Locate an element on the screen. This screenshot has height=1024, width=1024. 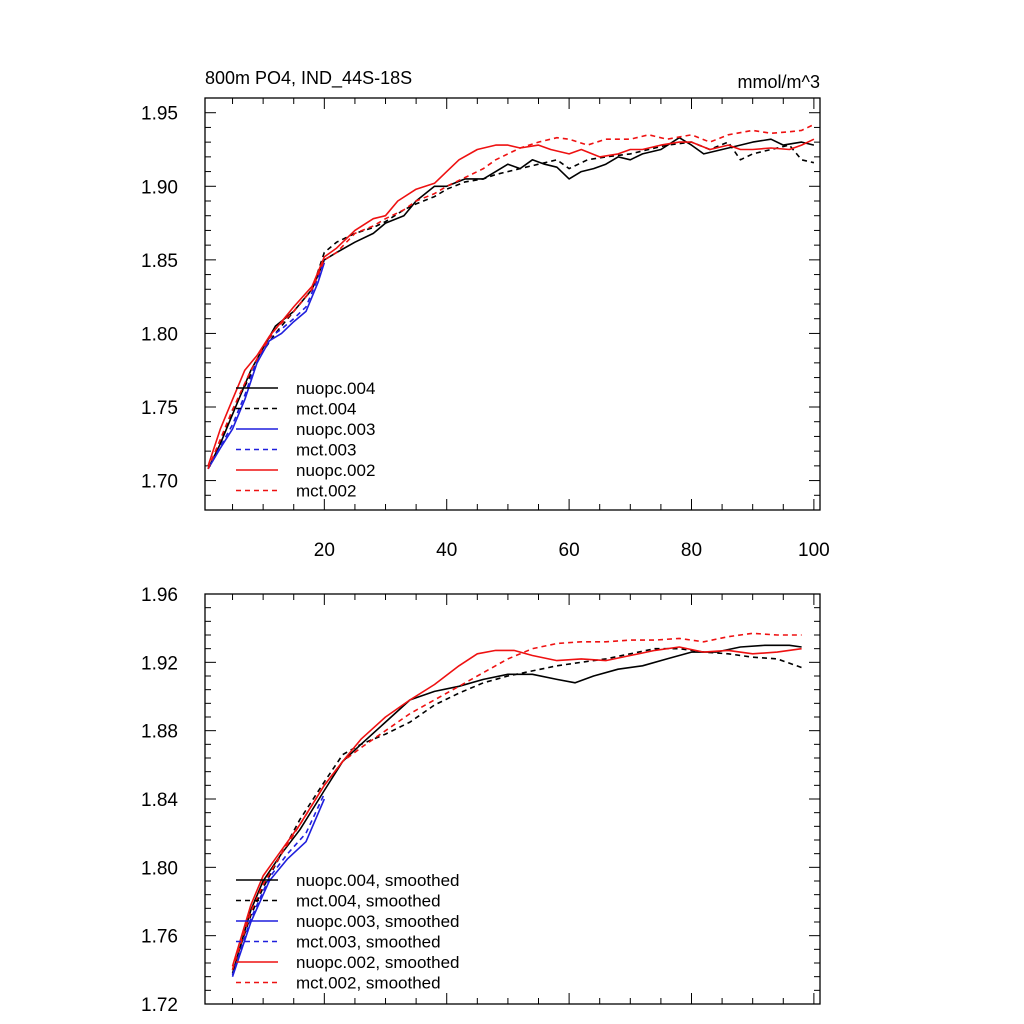
x-tick-label: 100 is located at coordinates (814, 550).